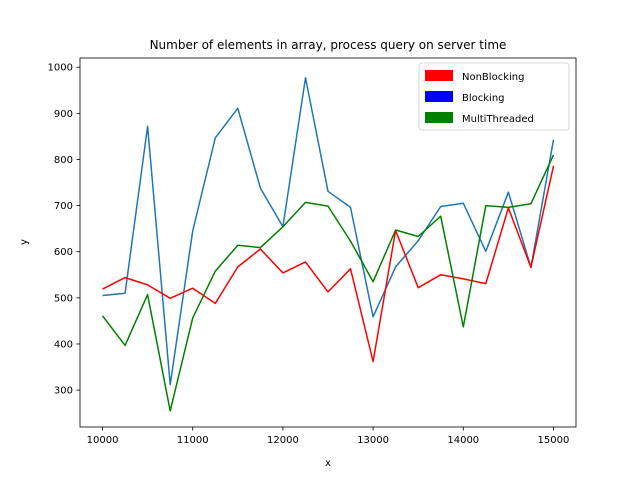 This screenshot has height=480, width=640. Describe the element at coordinates (463, 440) in the screenshot. I see `x-tick-label: 14000` at that location.